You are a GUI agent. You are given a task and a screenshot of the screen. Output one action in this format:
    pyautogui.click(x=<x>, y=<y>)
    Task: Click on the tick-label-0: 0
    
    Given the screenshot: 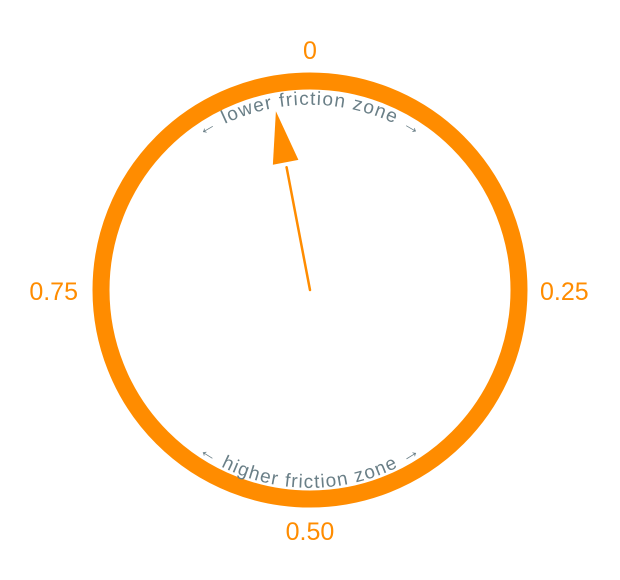 What is the action you would take?
    pyautogui.click(x=310, y=51)
    